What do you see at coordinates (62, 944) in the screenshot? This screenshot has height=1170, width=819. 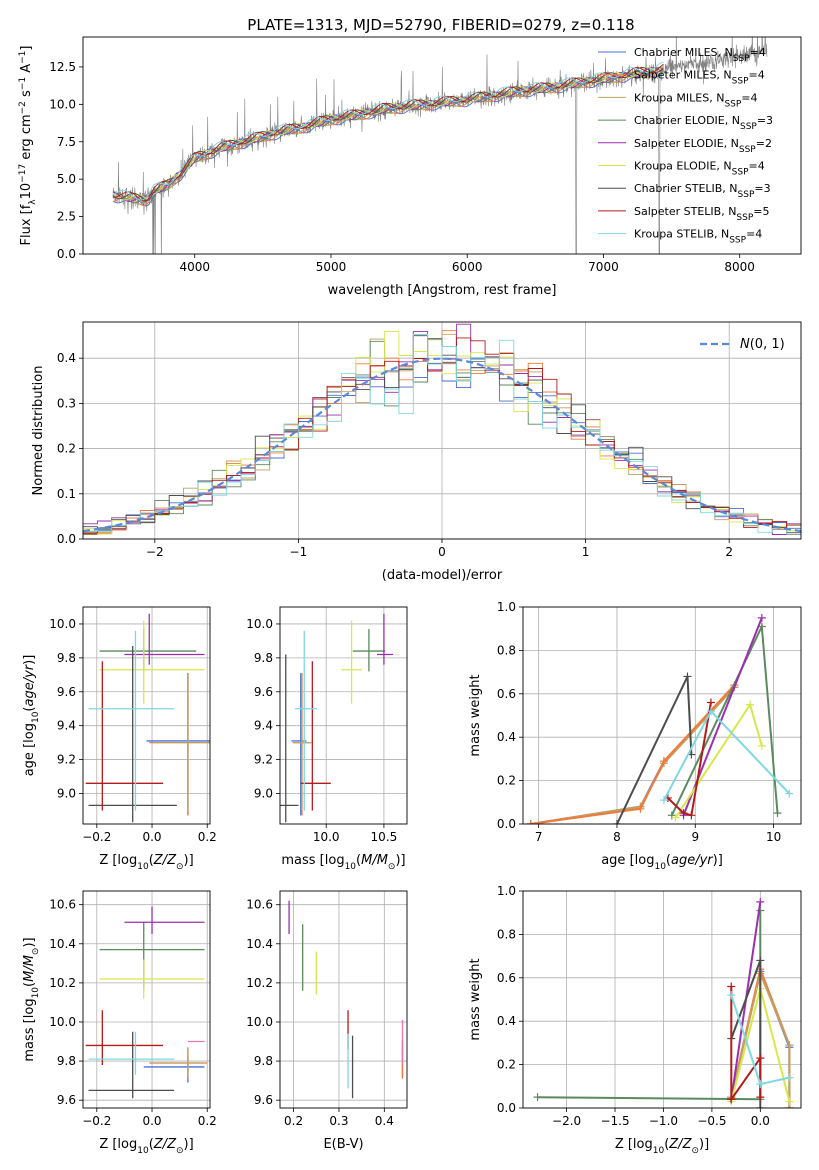 I see `mass_vs_Z-ytick-label: 10.4` at bounding box center [62, 944].